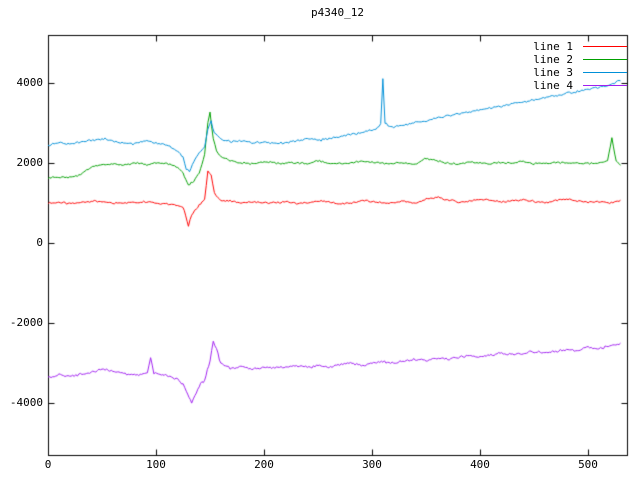  Describe the element at coordinates (553, 46) in the screenshot. I see `legend-label: line 1` at that location.